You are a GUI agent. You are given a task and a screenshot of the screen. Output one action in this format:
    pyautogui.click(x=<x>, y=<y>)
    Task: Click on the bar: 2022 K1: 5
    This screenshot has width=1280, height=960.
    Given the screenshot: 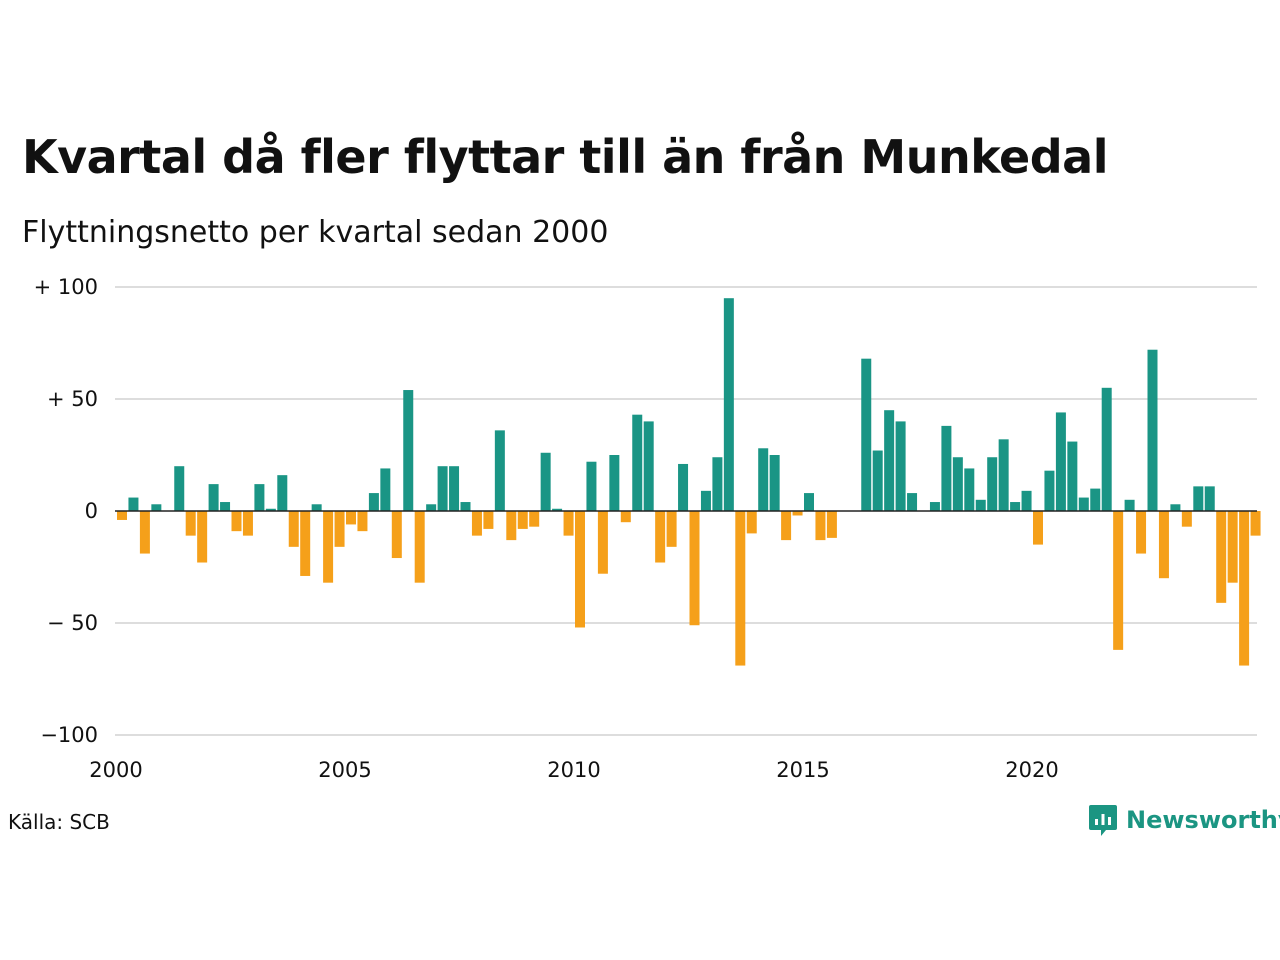 What is the action you would take?
    pyautogui.click(x=1129, y=505)
    